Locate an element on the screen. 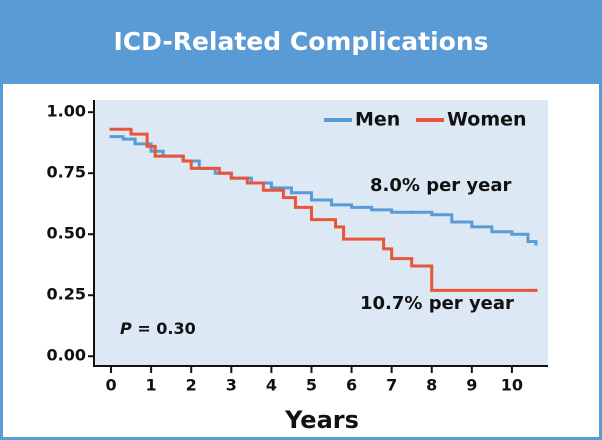  y-tick-label: 0.00 is located at coordinates (66, 355).